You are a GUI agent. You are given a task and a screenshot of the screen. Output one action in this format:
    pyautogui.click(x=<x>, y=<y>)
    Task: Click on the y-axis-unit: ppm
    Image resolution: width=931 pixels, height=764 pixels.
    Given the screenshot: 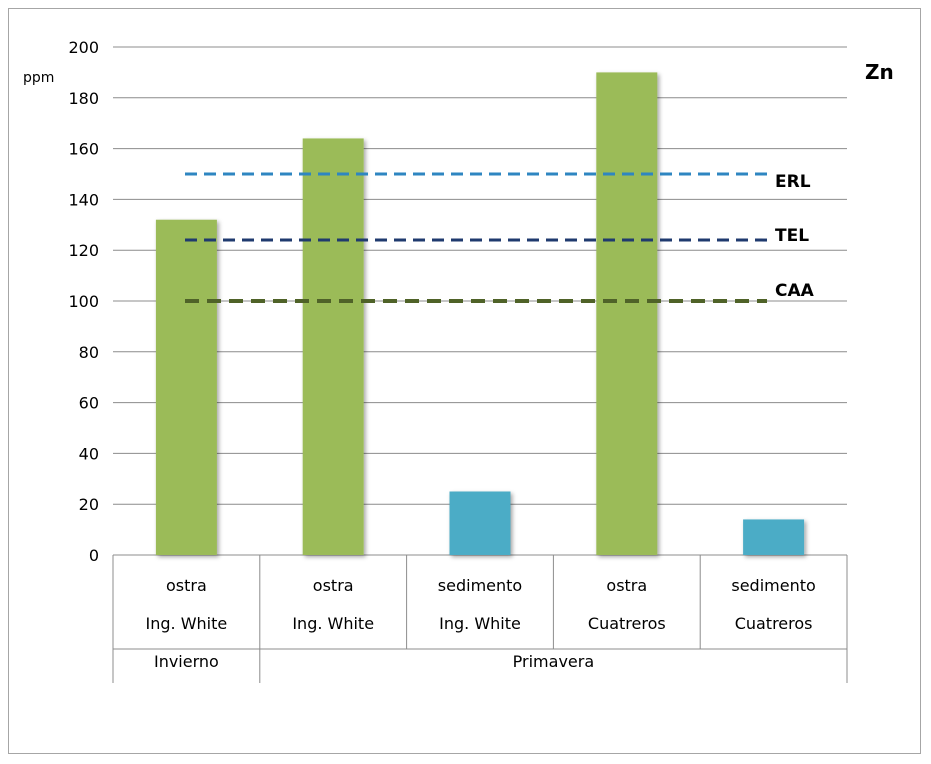 What is the action you would take?
    pyautogui.click(x=38, y=78)
    